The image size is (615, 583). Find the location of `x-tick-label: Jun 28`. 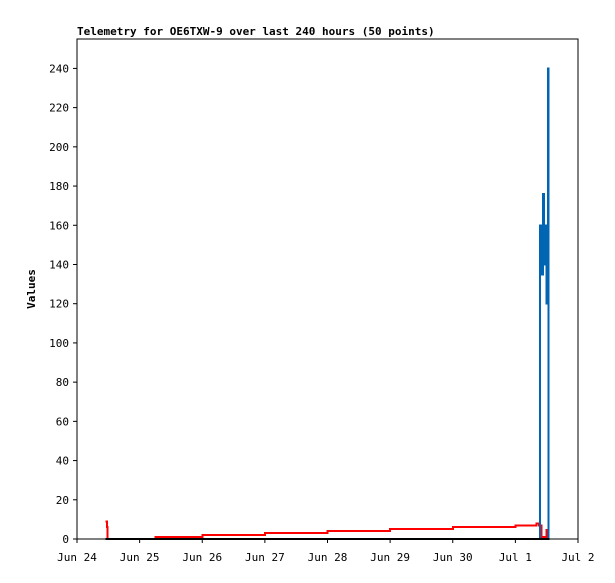

x-tick-label: Jun 28 is located at coordinates (328, 557).